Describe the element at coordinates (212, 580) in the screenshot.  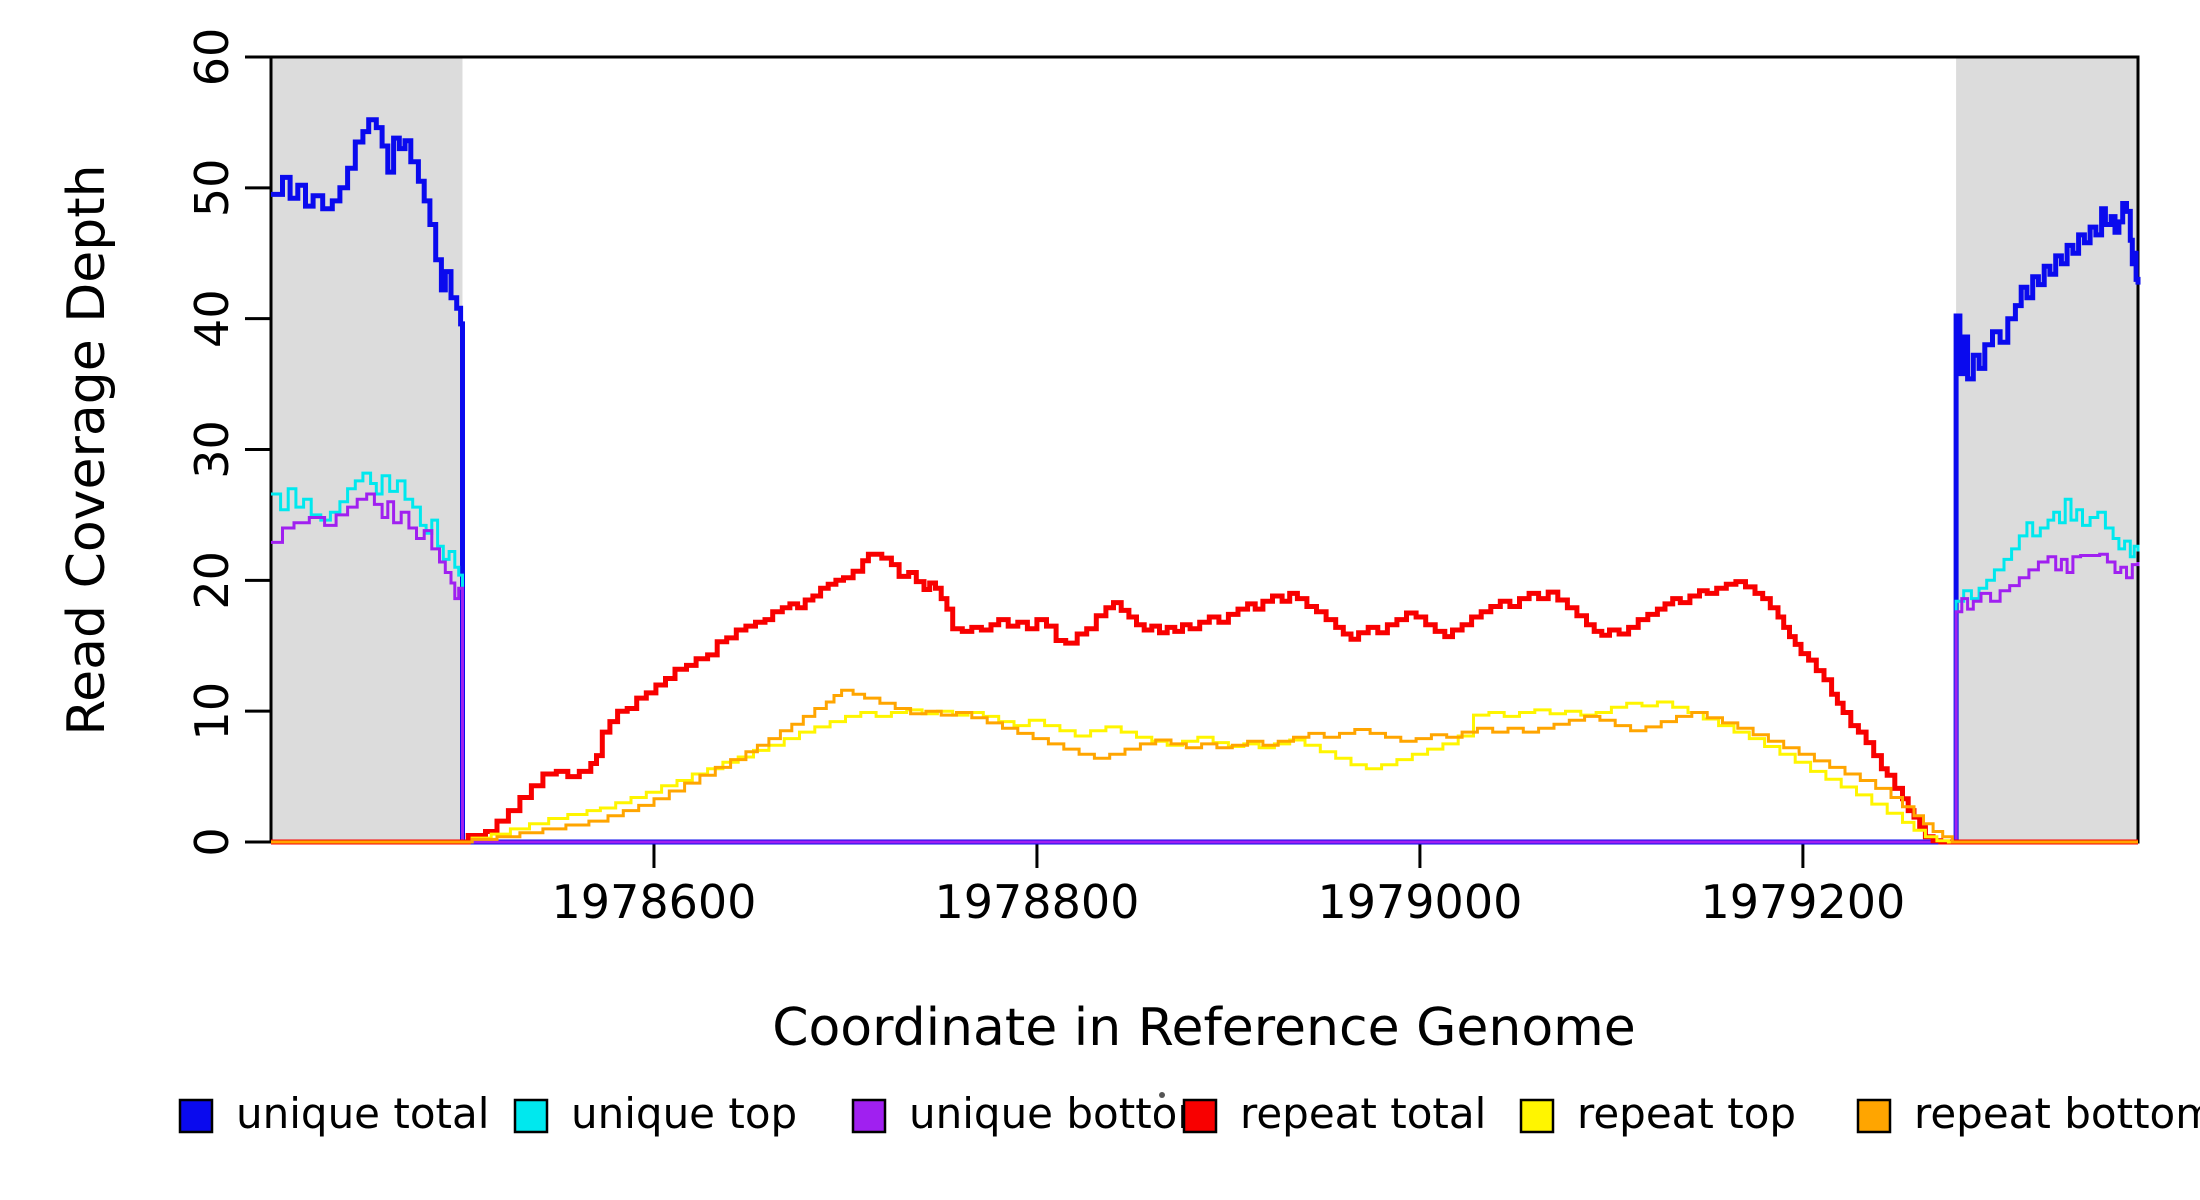
I see `y-tick-label: 20` at that location.